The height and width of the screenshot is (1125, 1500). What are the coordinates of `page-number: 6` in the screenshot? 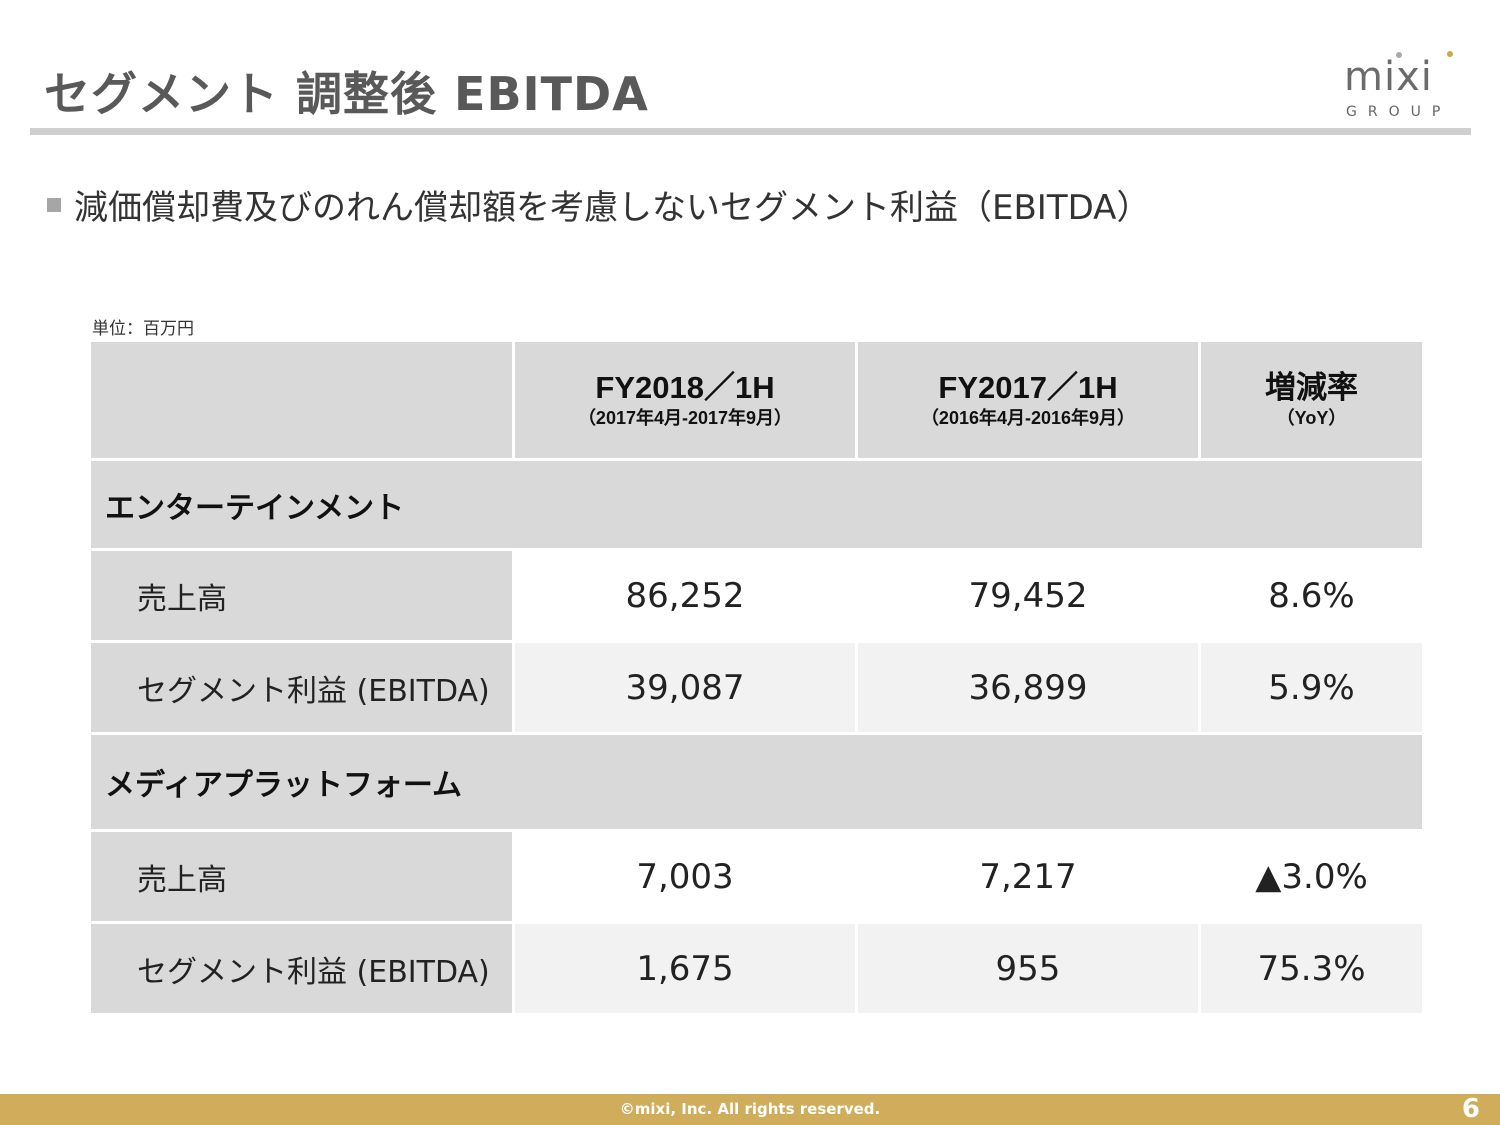 It's located at (1470, 1109).